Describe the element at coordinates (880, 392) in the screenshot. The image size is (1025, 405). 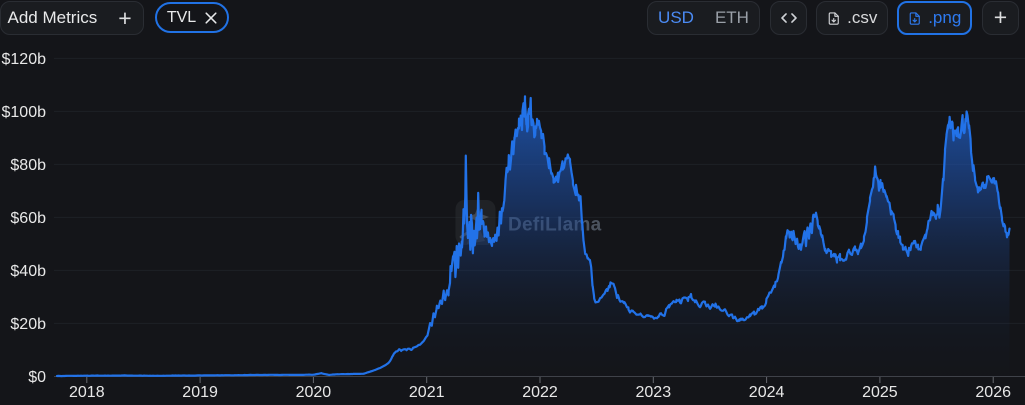
I see `svg-text: 2025` at that location.